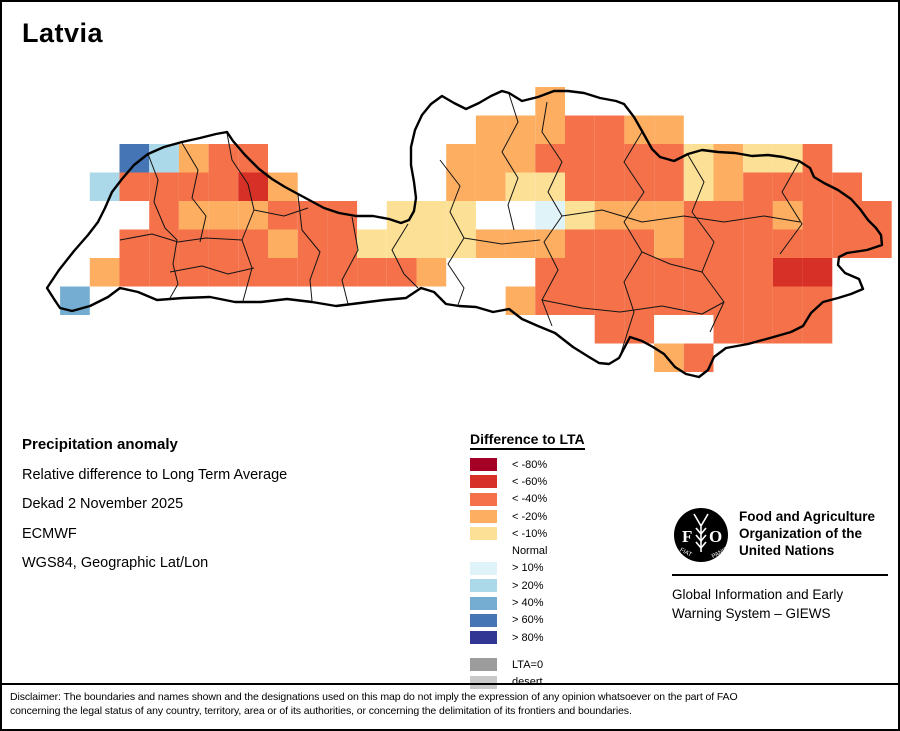 The height and width of the screenshot is (731, 900). I want to click on legend-label: < -60%, so click(530, 481).